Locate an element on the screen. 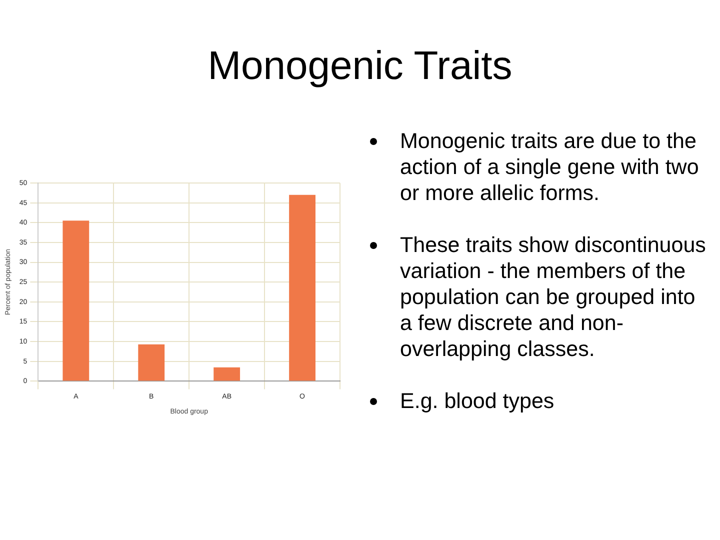  text: E.g. blood types is located at coordinates (477, 401).